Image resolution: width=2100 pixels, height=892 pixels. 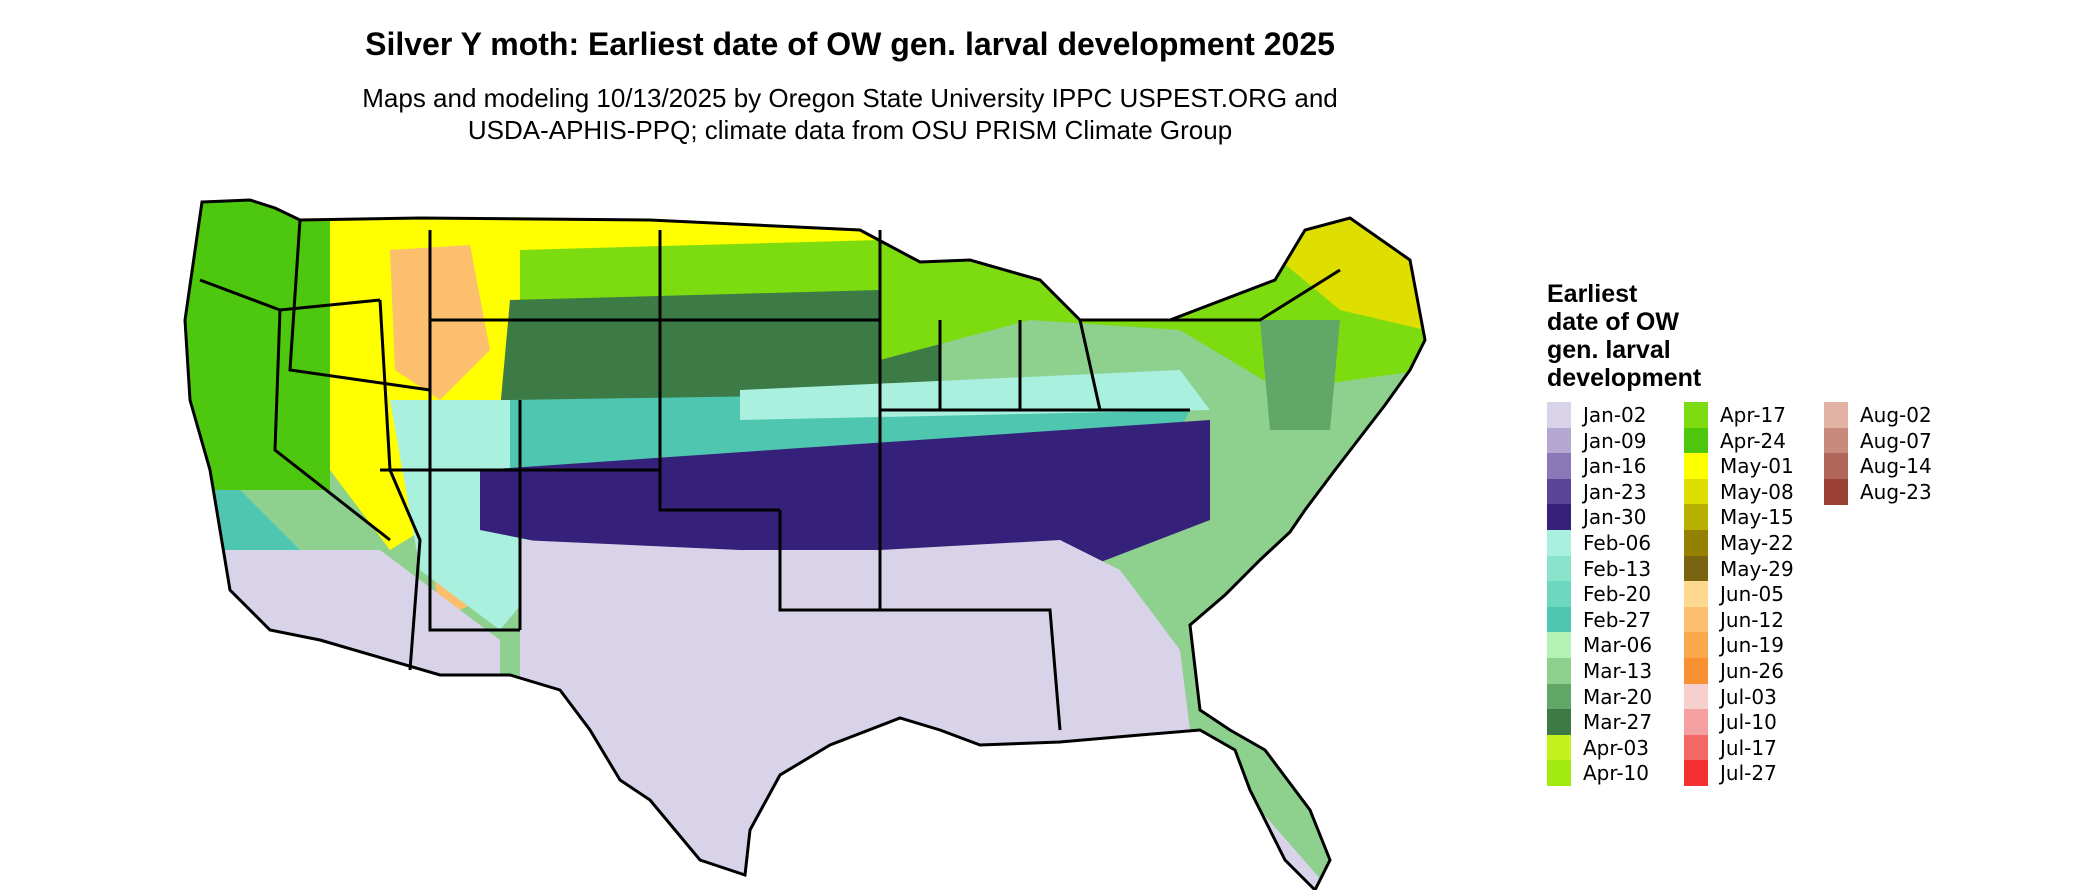 I want to click on legend-item: May-01, so click(x=1739, y=466).